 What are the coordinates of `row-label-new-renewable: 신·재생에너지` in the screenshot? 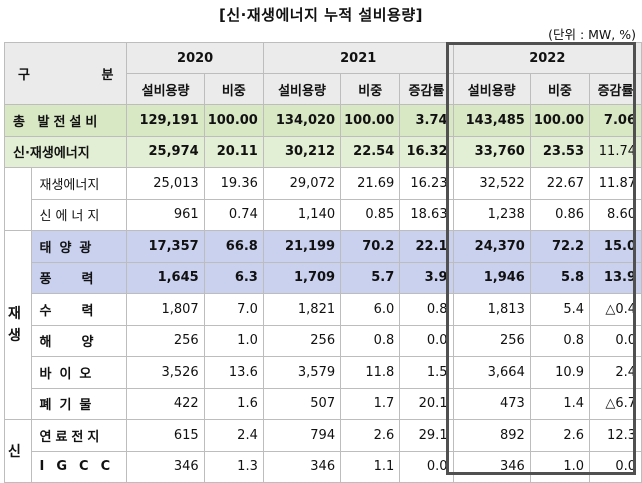 It's located at (65, 151).